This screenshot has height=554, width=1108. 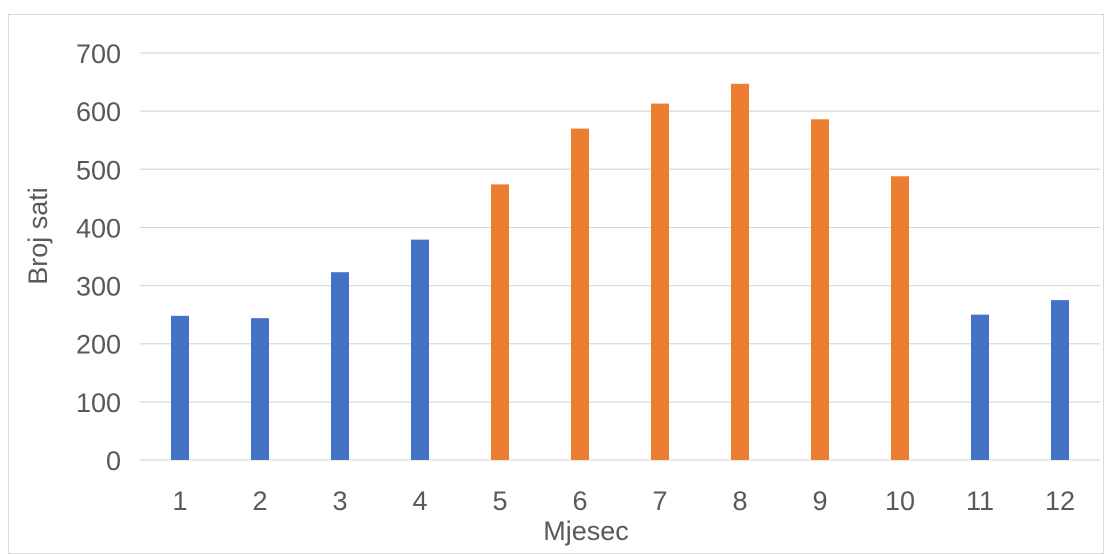 What do you see at coordinates (98, 170) in the screenshot?
I see `y-tick-label: 500` at bounding box center [98, 170].